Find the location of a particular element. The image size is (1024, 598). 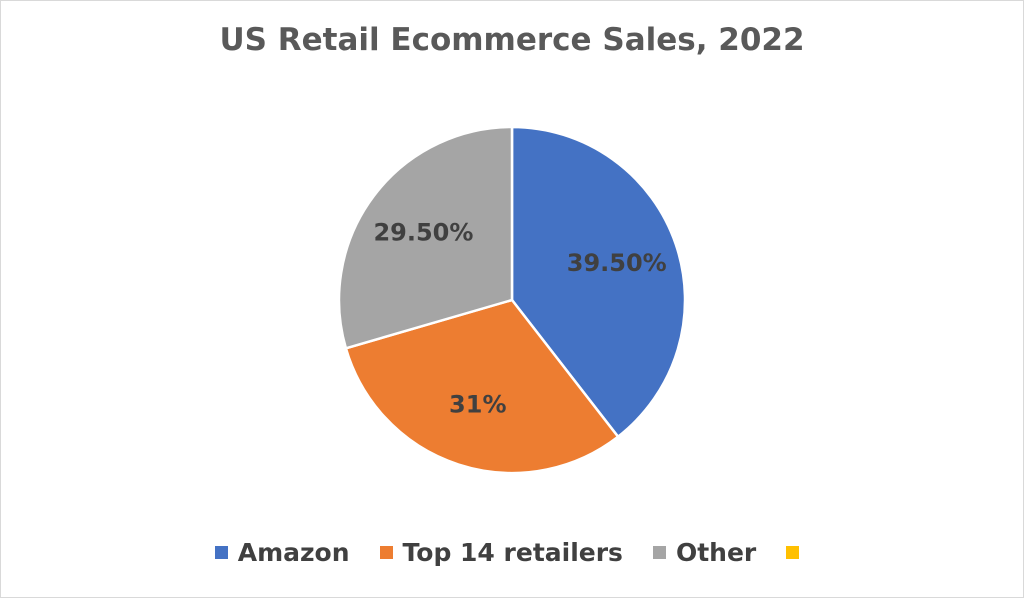

legend-item-other: Other is located at coordinates (704, 552).